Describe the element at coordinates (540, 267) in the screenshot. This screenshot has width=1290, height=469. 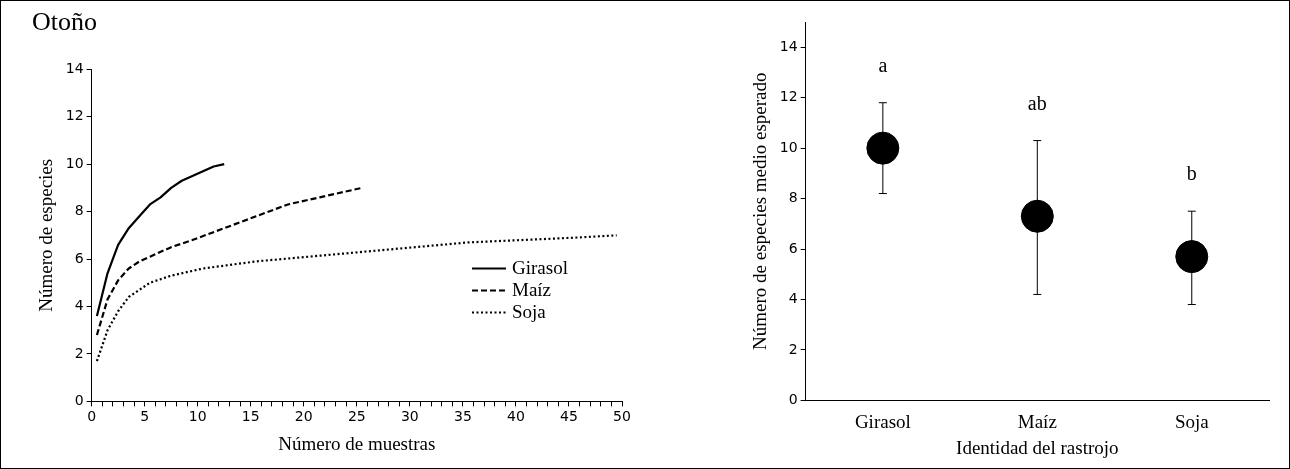
I see `legend-label: Girasol` at that location.